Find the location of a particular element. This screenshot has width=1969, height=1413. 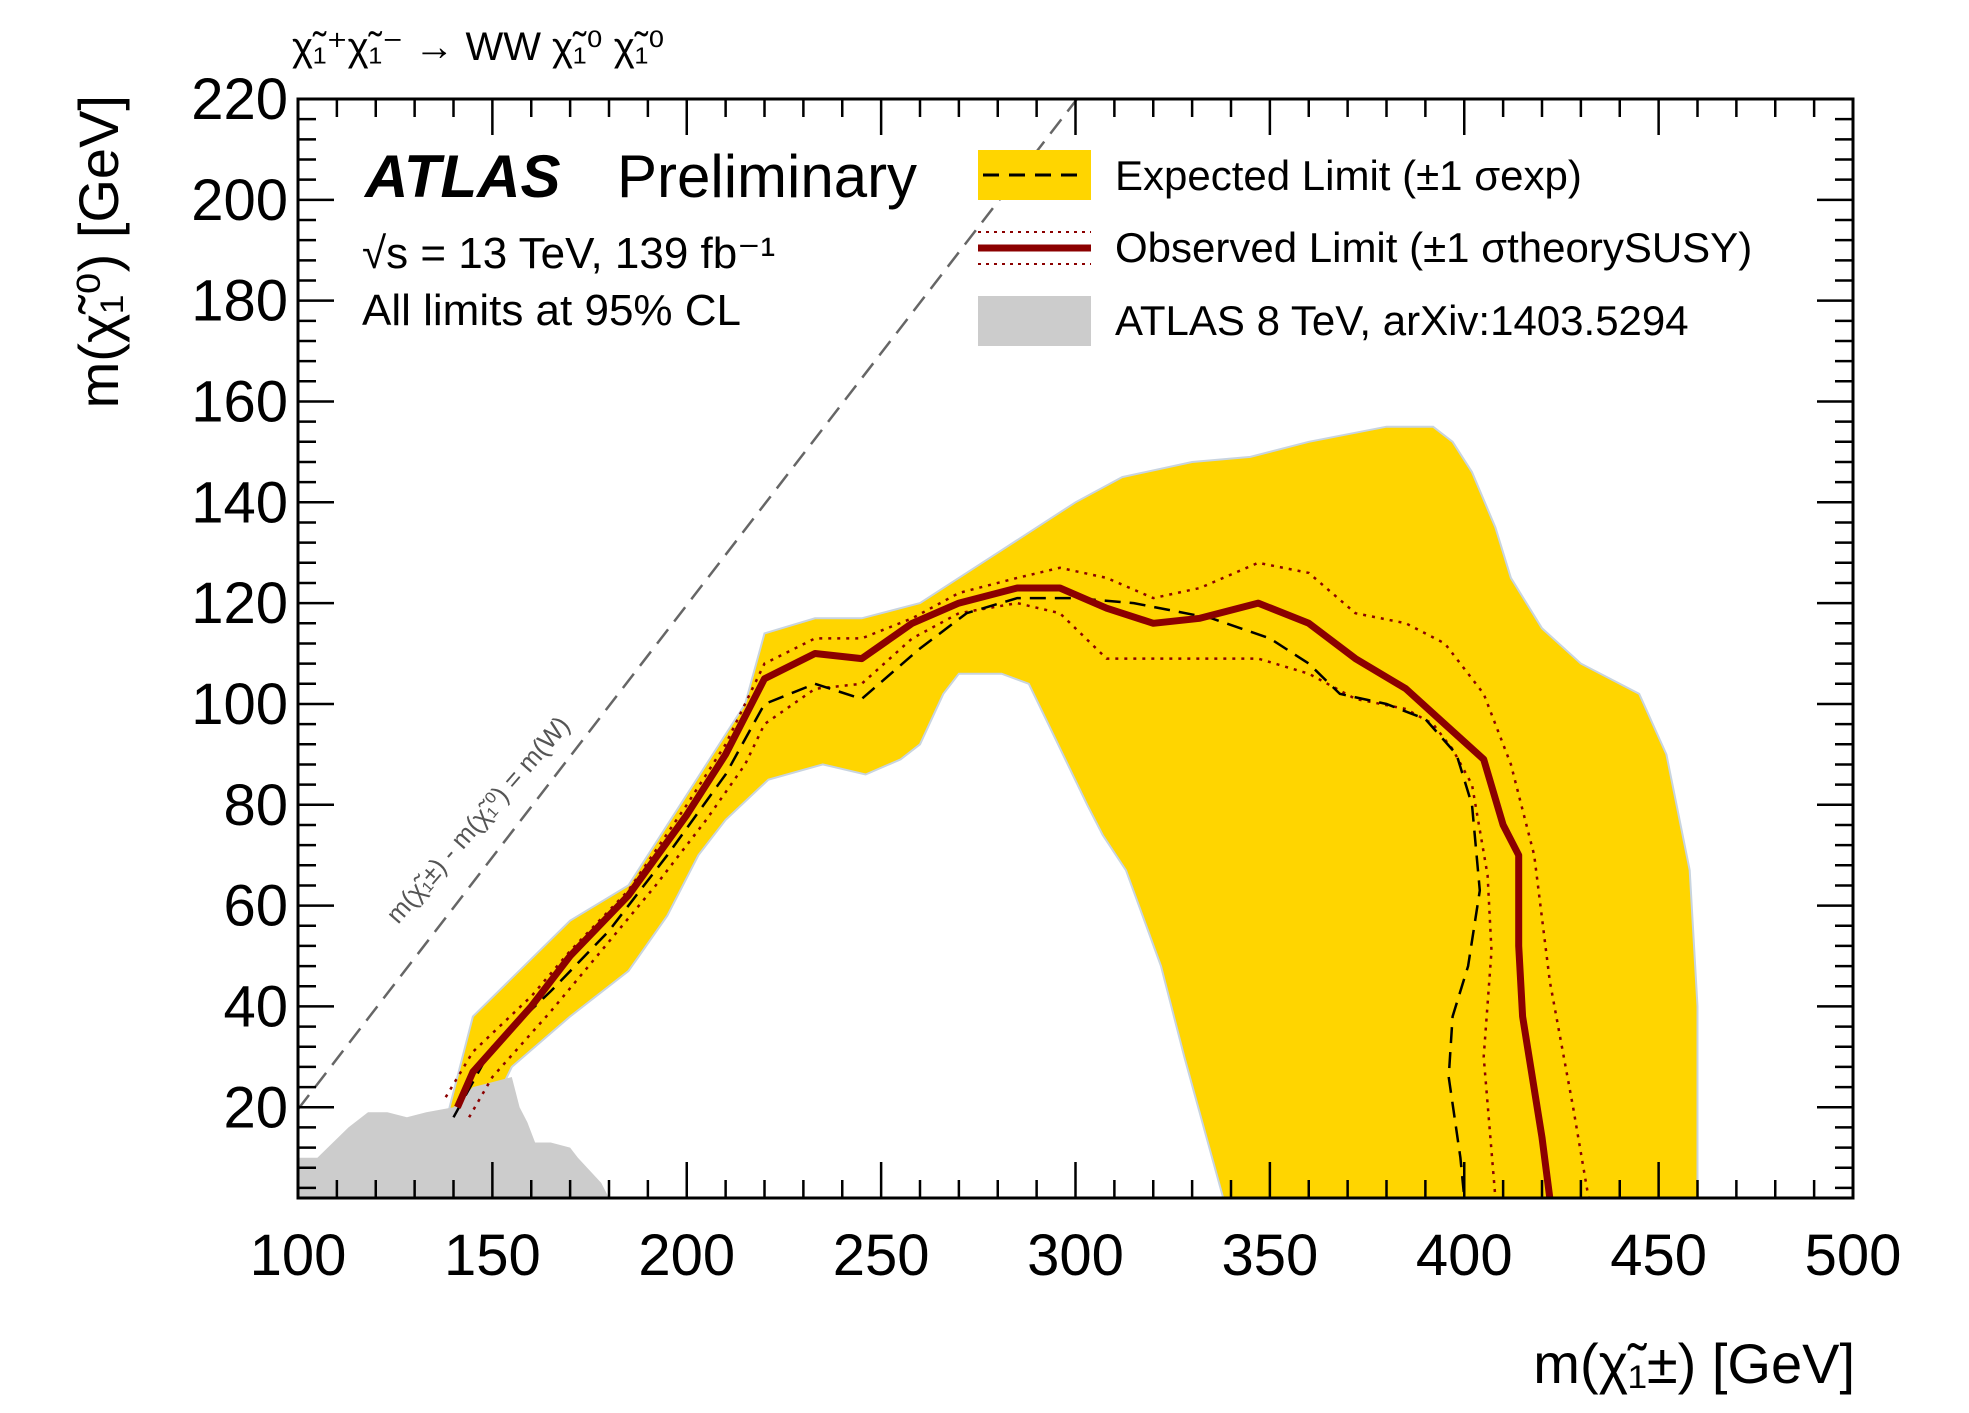

y-tick-label: 180 is located at coordinates (239, 301).